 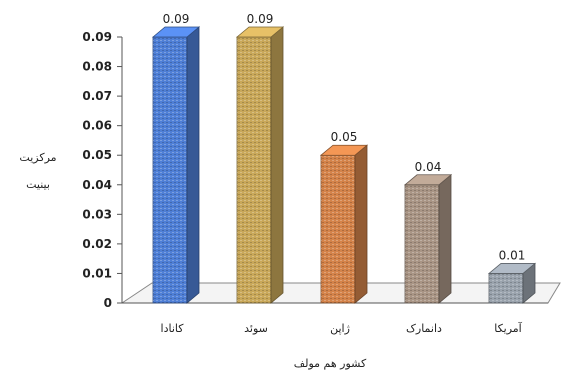 I want to click on category-label: آمریکا, so click(x=508, y=328).